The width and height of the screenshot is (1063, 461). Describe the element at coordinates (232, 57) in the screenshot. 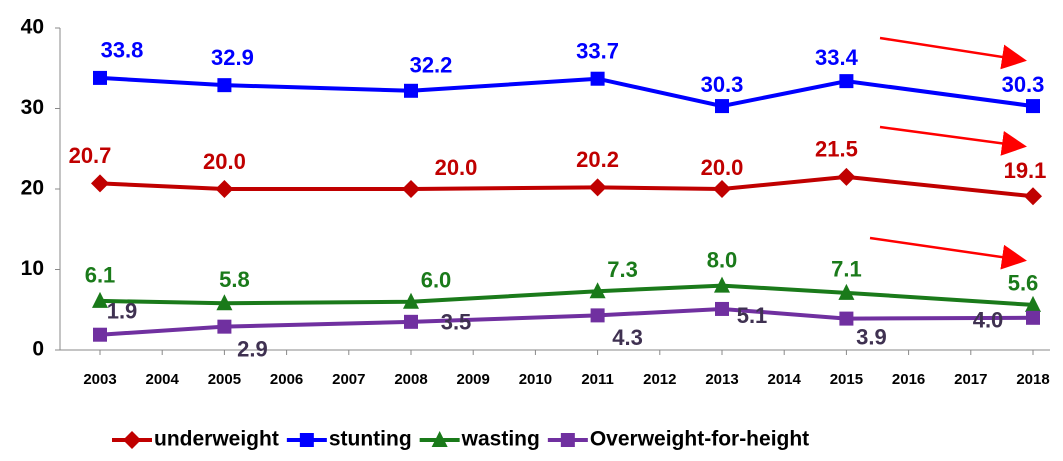

I see `value-label: 32.9` at that location.